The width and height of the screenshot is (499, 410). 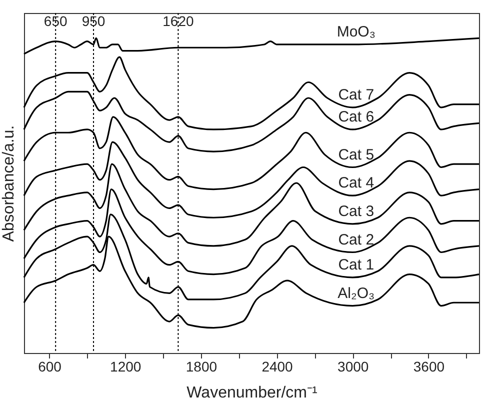 What do you see at coordinates (429, 366) in the screenshot?
I see `x-tick-label: 3600` at bounding box center [429, 366].